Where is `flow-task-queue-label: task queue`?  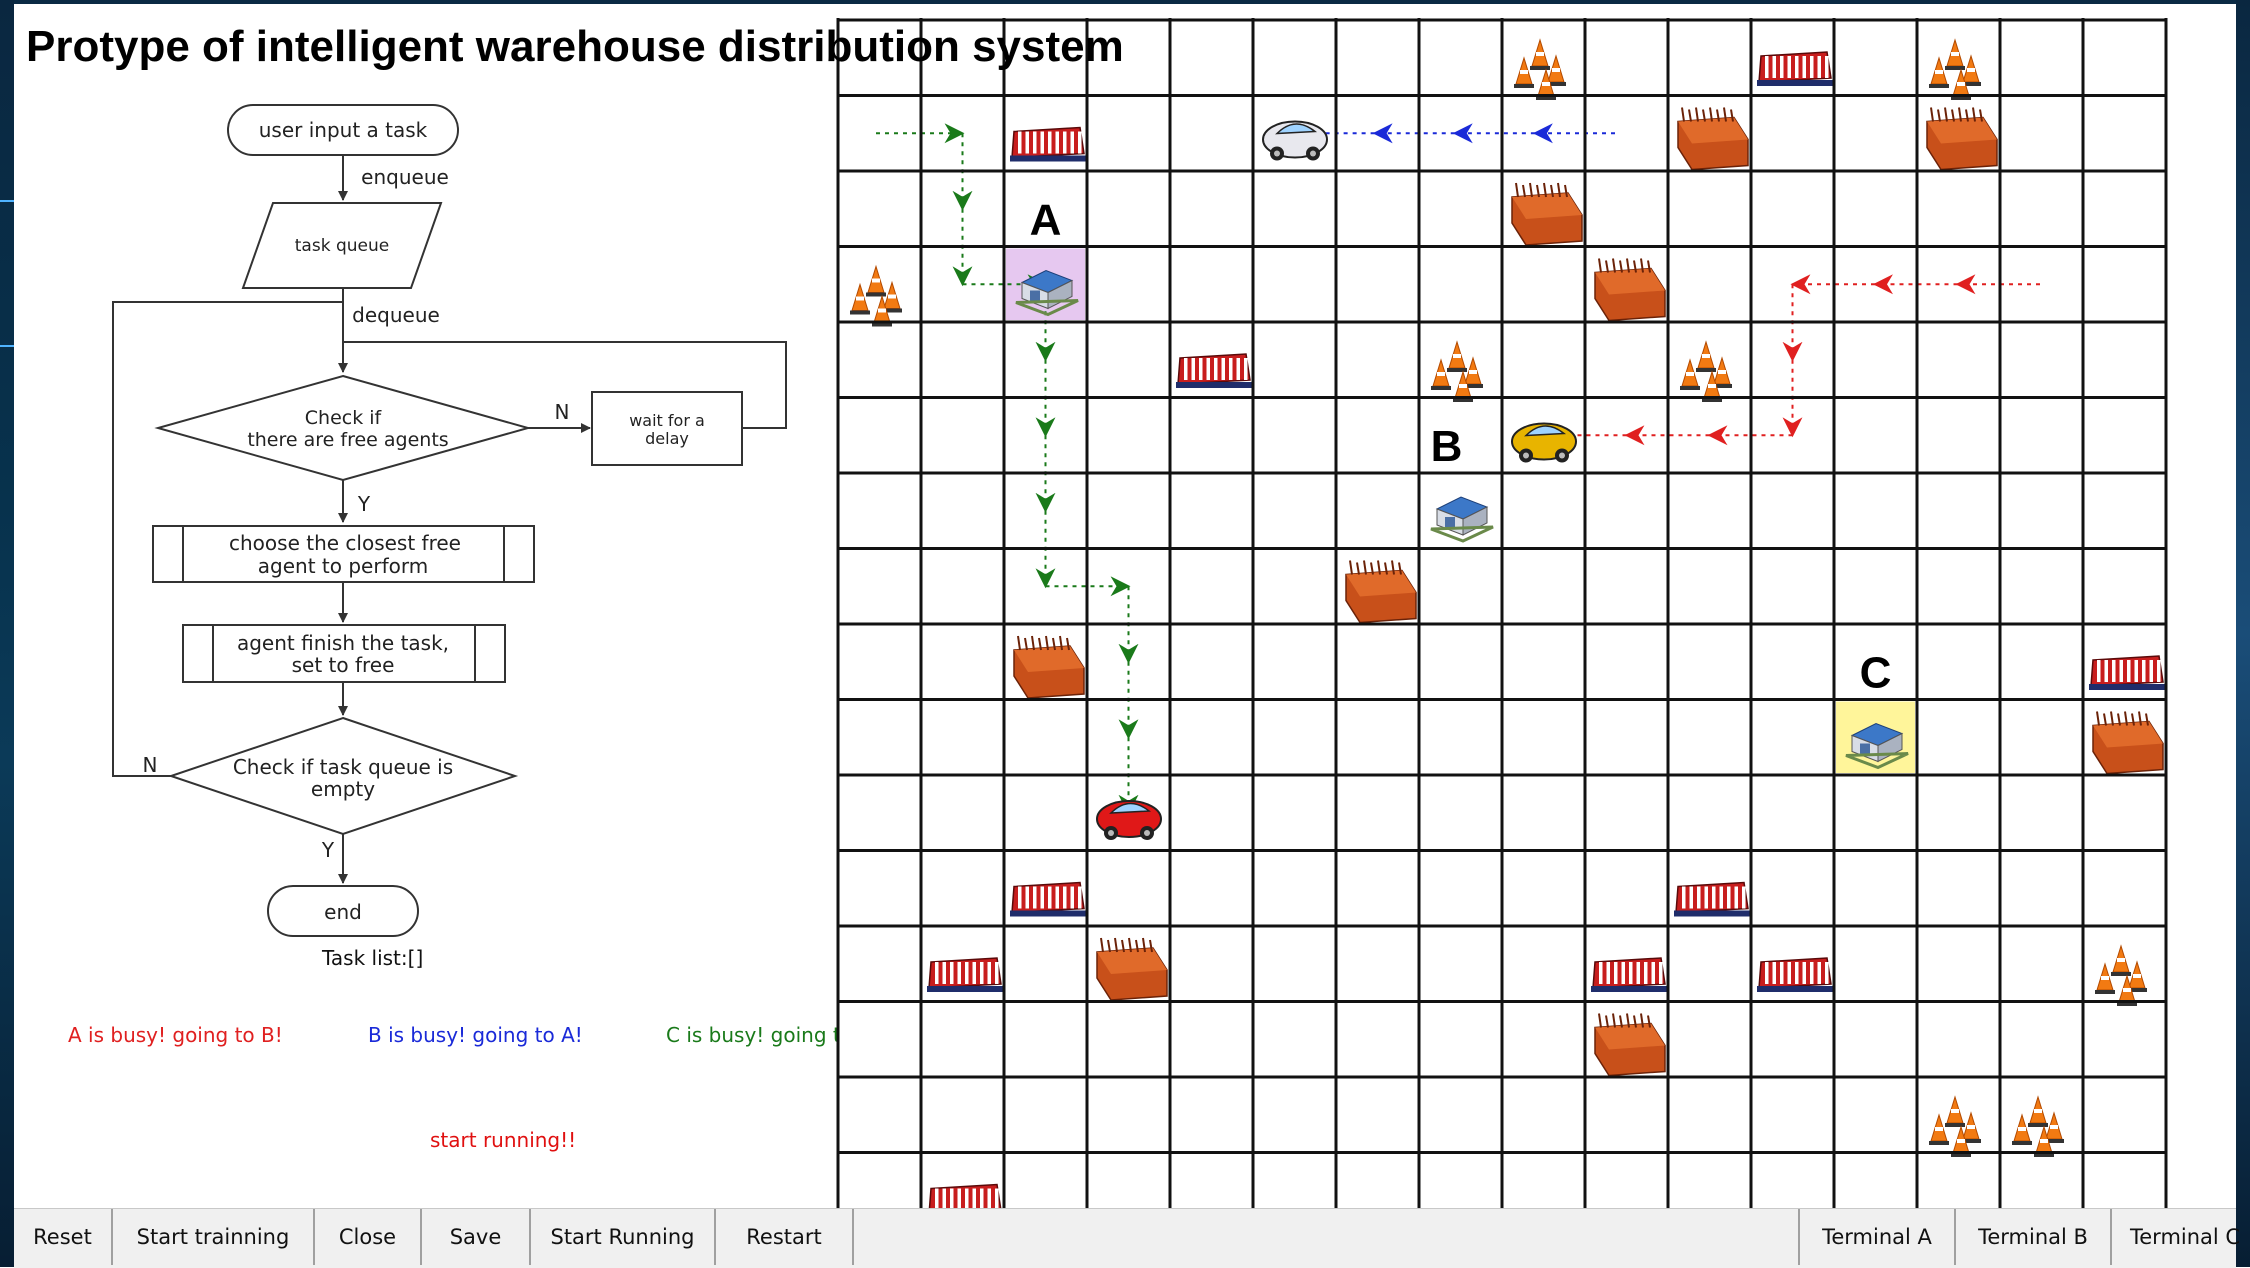 flow-task-queue-label: task queue is located at coordinates (342, 246).